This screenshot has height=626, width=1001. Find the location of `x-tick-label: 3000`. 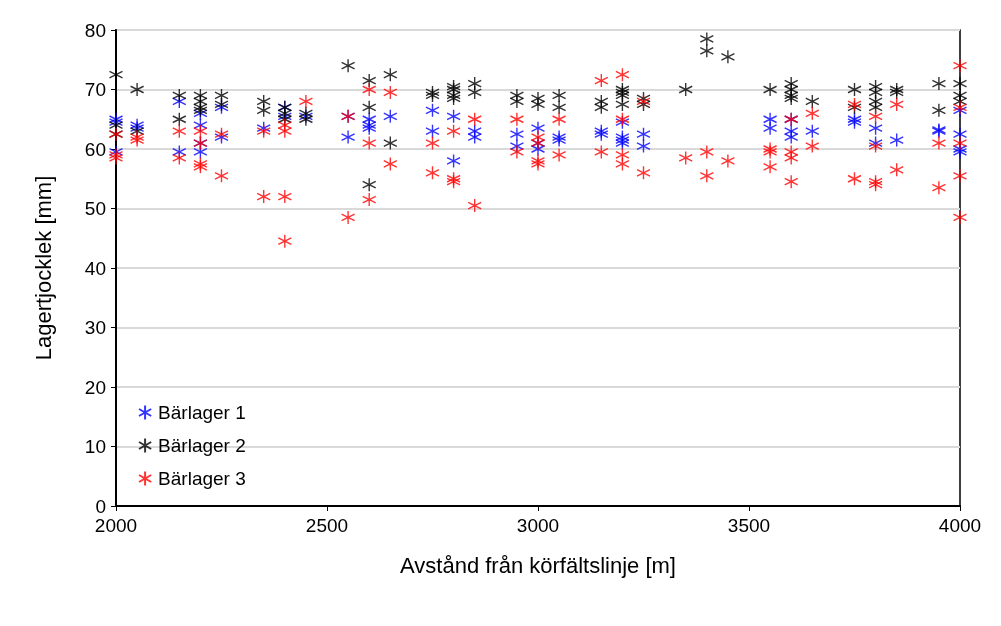

x-tick-label: 3000 is located at coordinates (538, 525).